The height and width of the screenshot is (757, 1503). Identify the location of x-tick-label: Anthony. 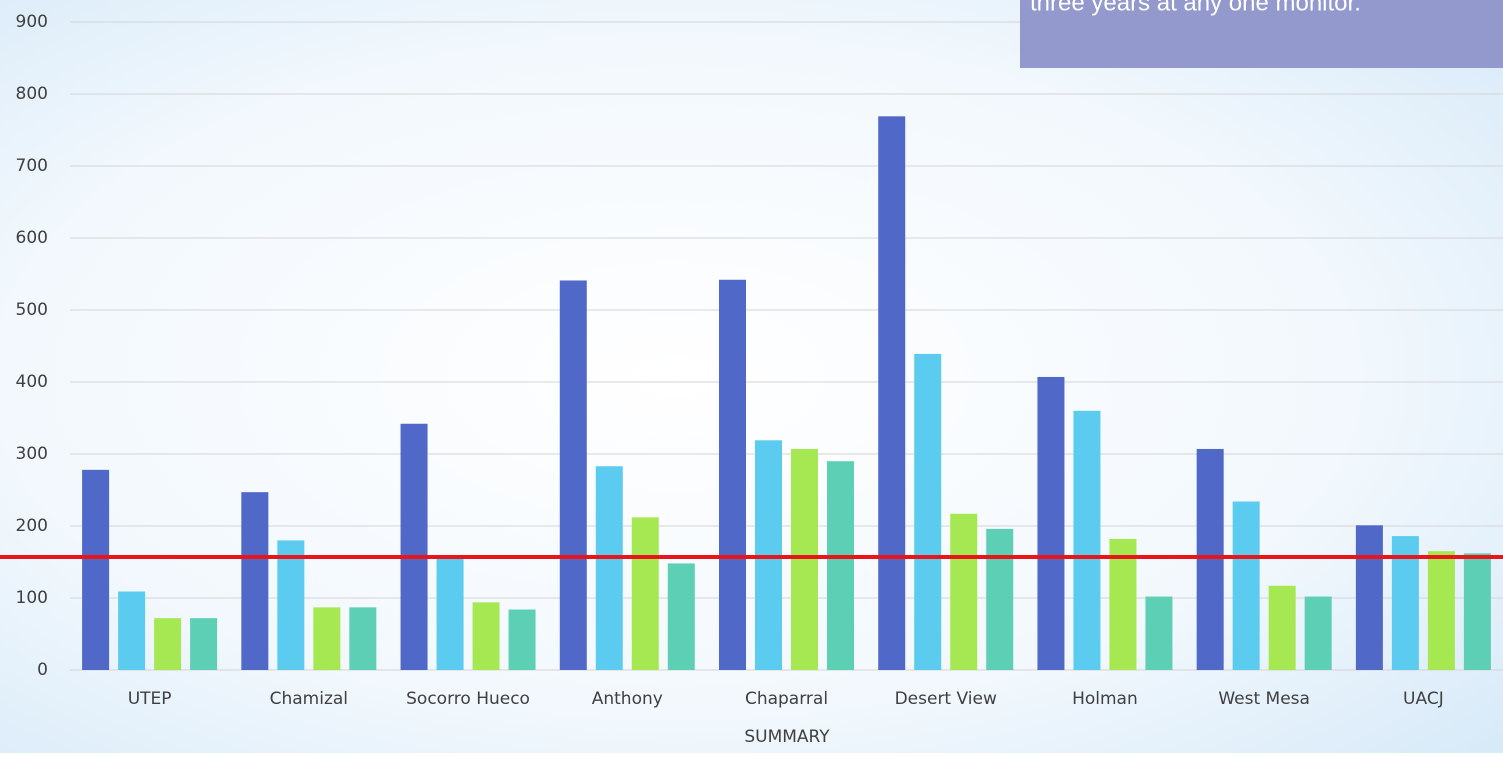
(627, 699).